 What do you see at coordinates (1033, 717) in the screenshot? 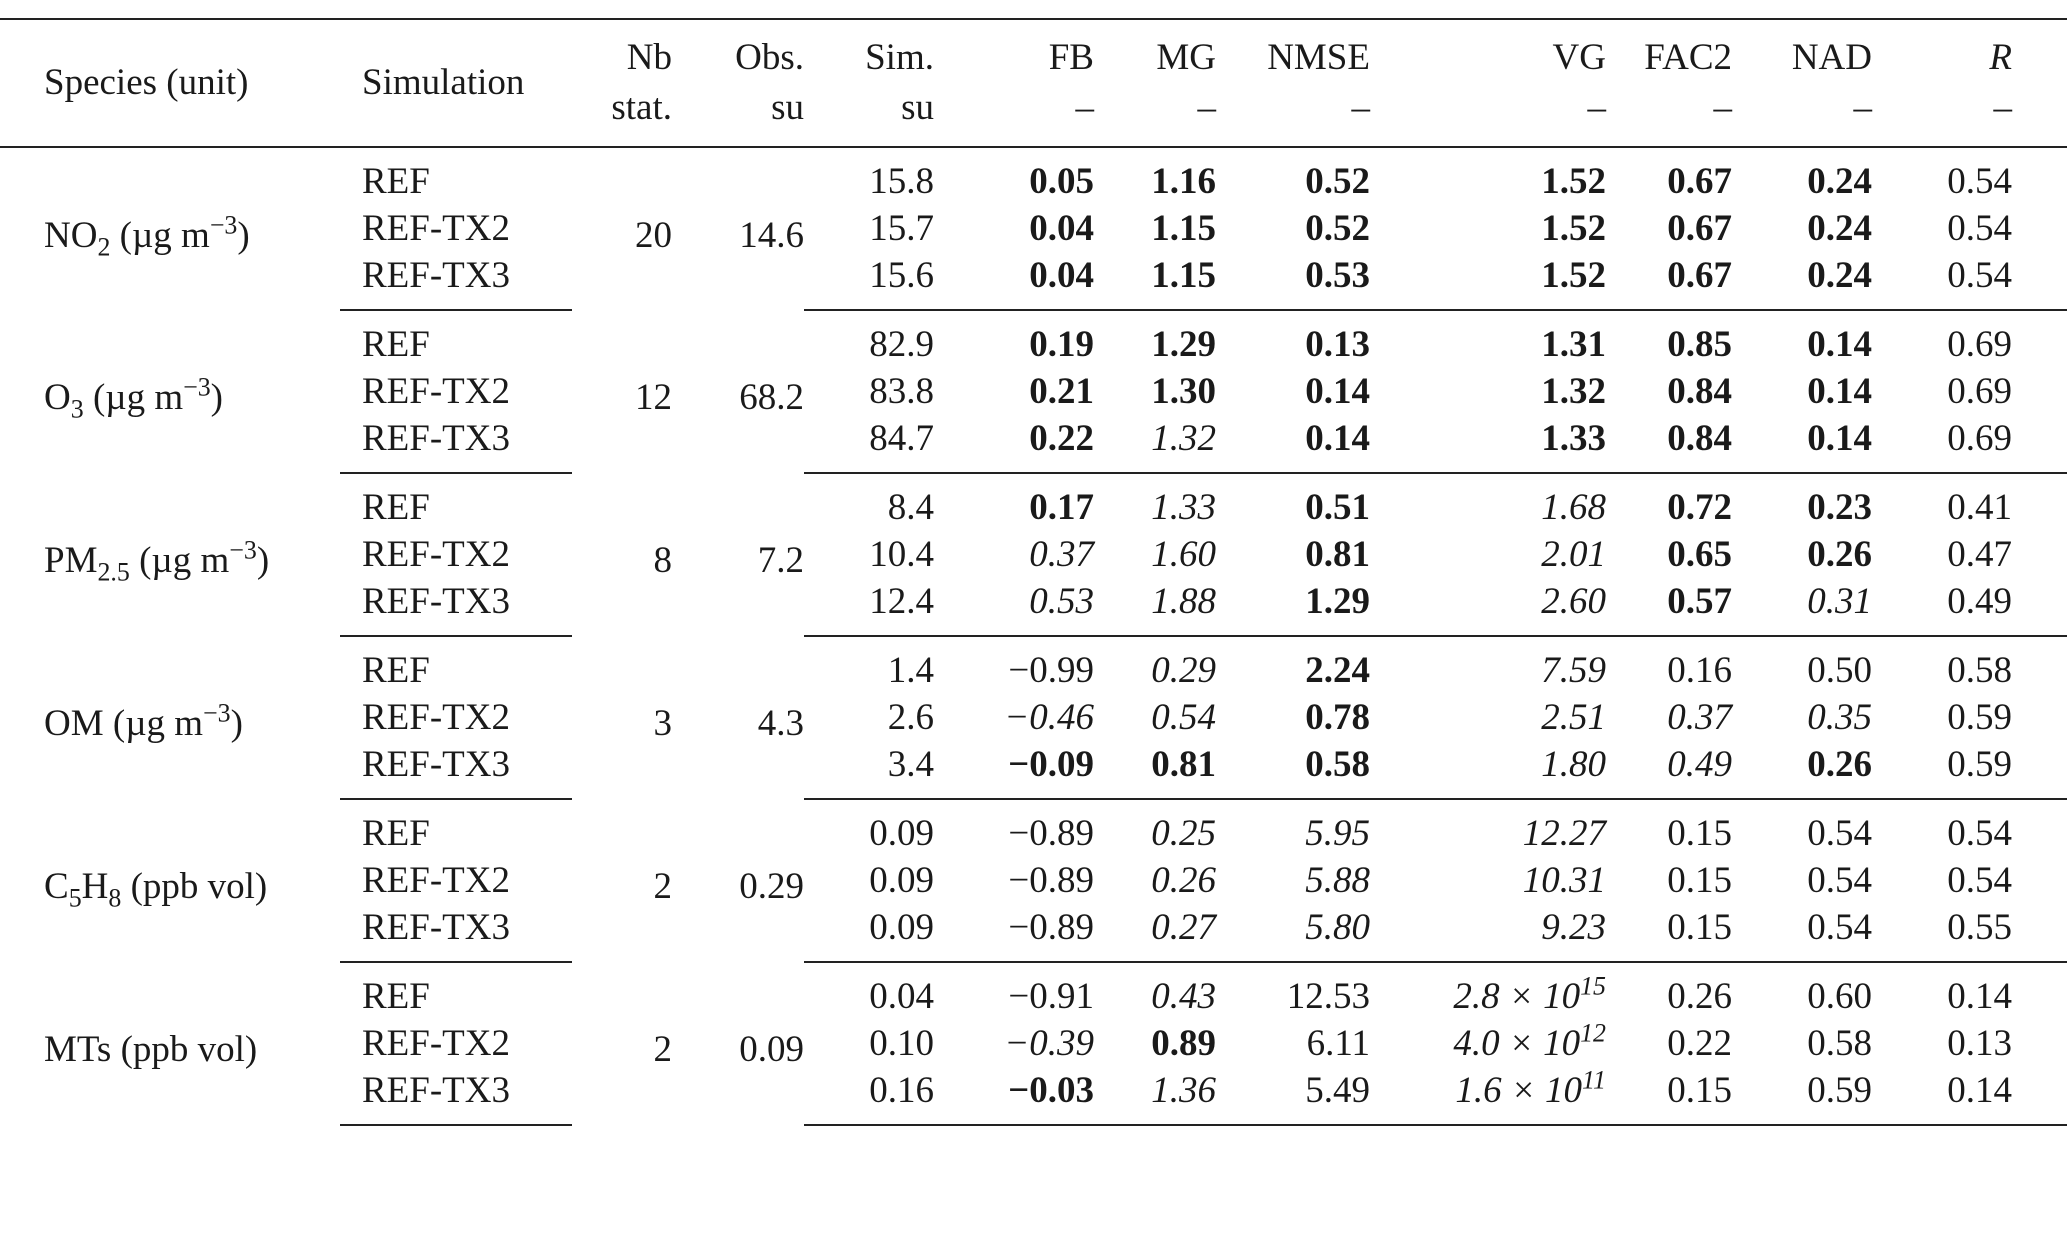
I see `table-row: REF-TX2 2.6 −0.46 0.54 0.78 2.51 0.37 0.35 0.59` at bounding box center [1033, 717].